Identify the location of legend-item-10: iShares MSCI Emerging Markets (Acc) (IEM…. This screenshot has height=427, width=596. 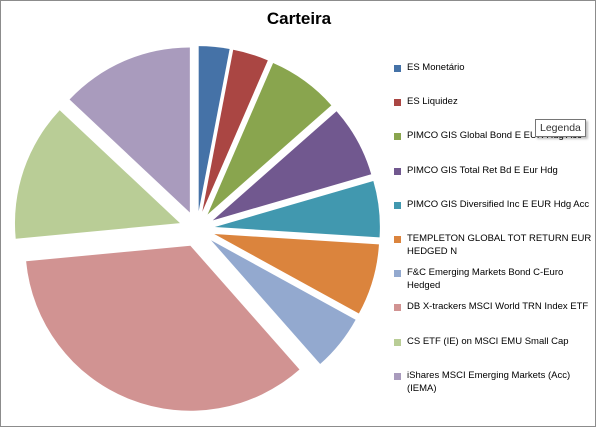
(493, 382).